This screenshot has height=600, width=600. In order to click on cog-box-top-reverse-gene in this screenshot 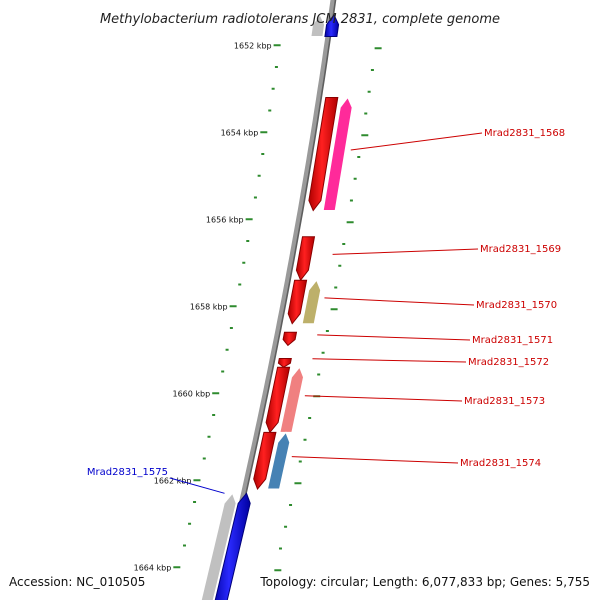, I will do `click(318, 25)`.